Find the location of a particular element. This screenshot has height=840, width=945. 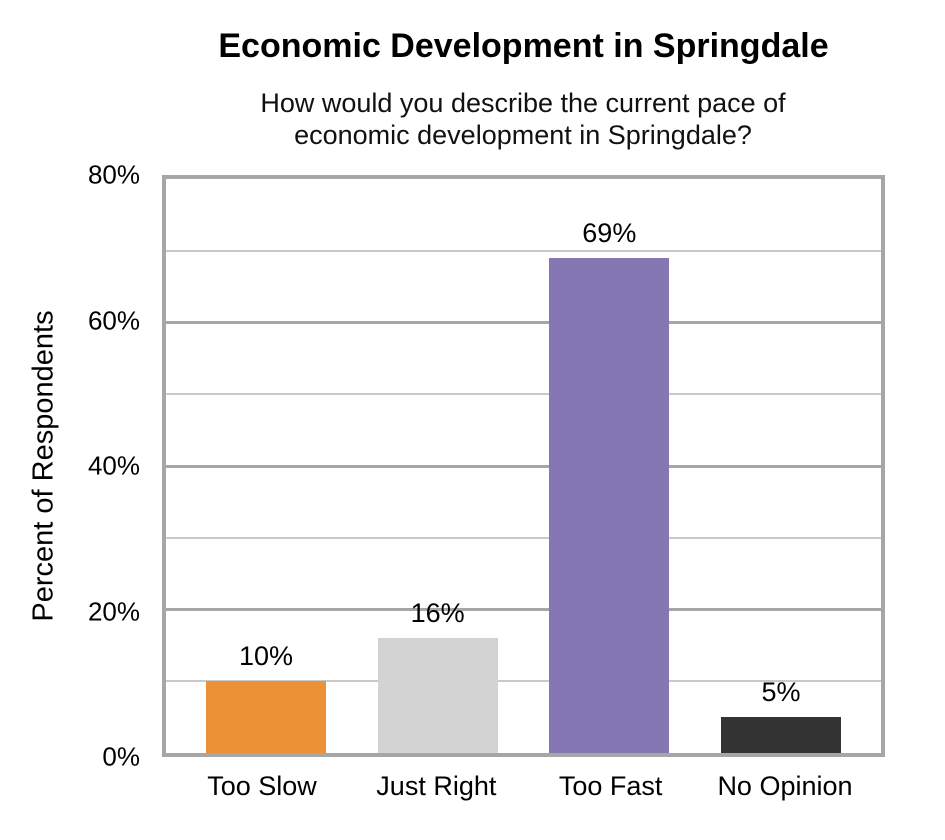

x-axis-category-label-too-slow: Too Slow is located at coordinates (262, 786).